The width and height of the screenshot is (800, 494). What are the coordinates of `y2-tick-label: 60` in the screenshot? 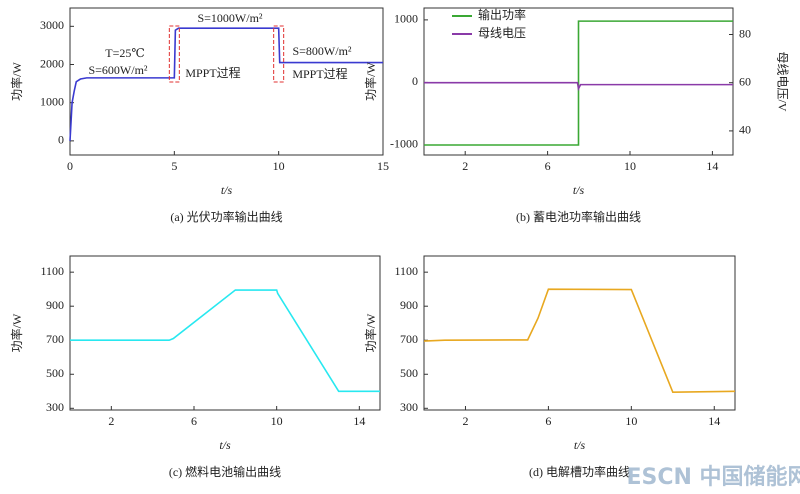 It's located at (745, 81).